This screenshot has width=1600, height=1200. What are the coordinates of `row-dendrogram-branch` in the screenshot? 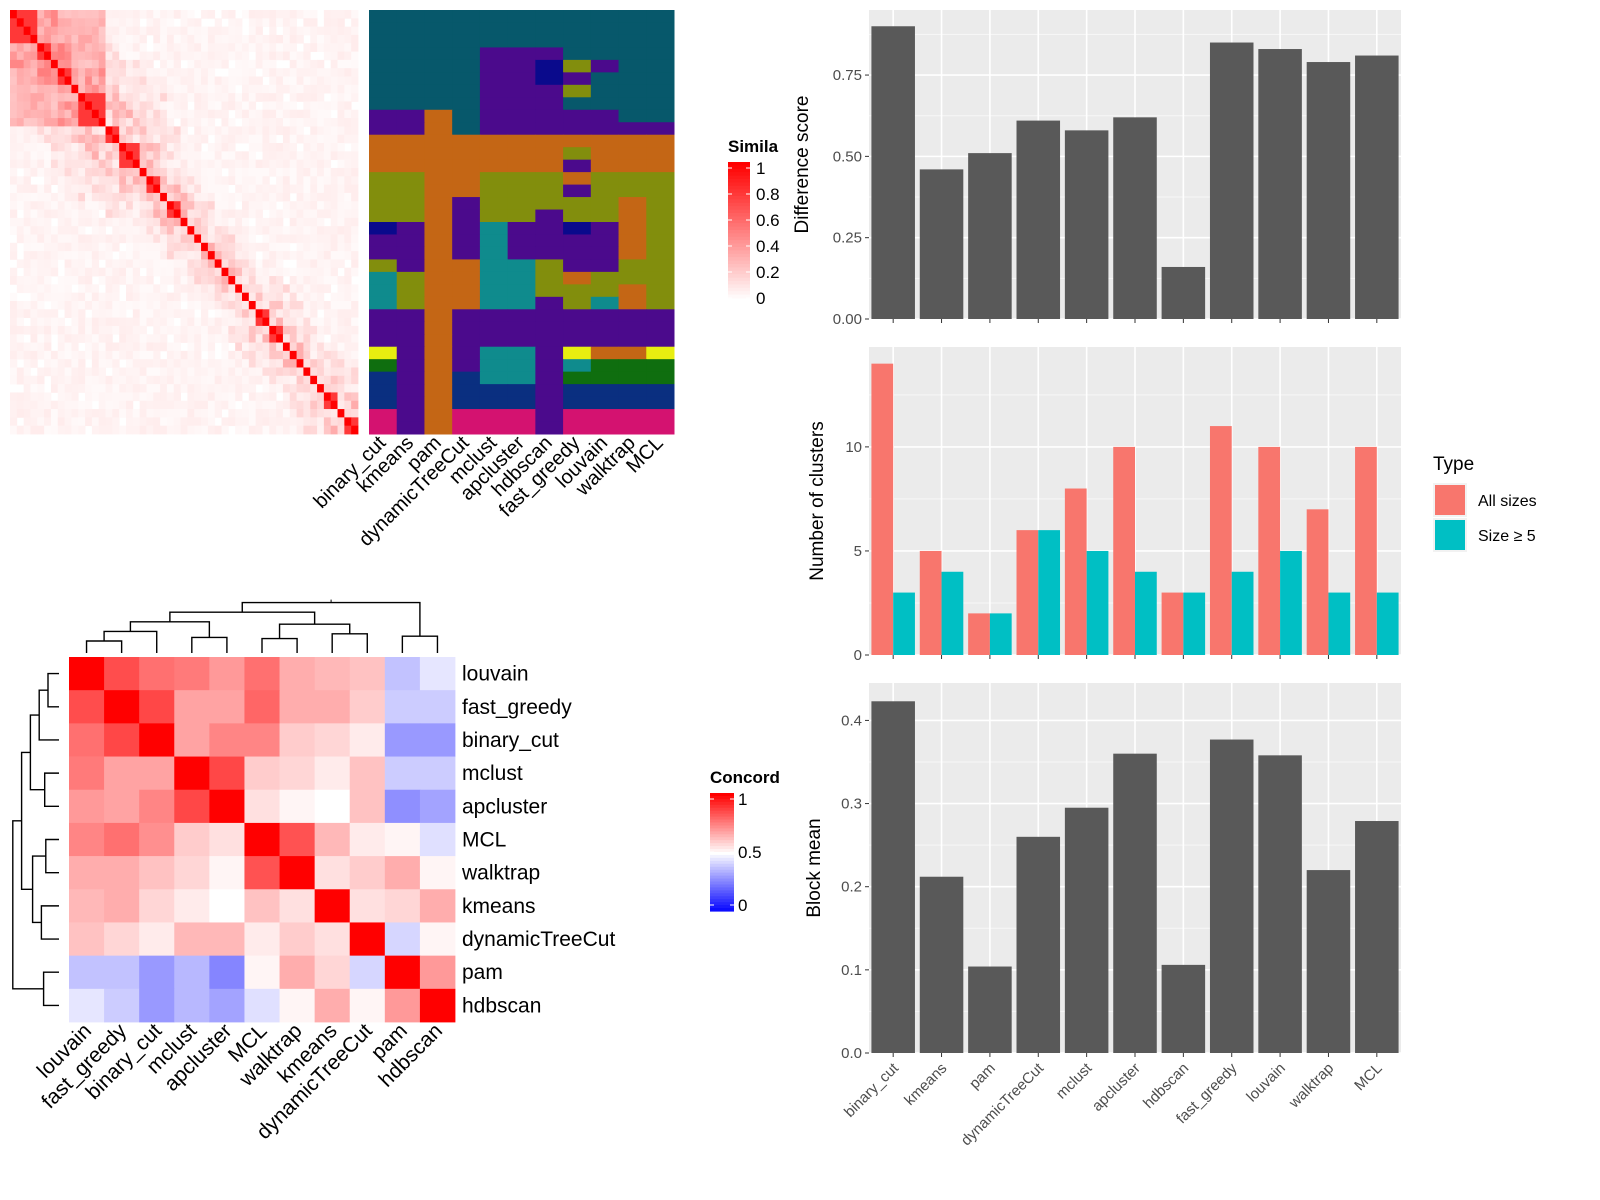 It's located at (53, 690).